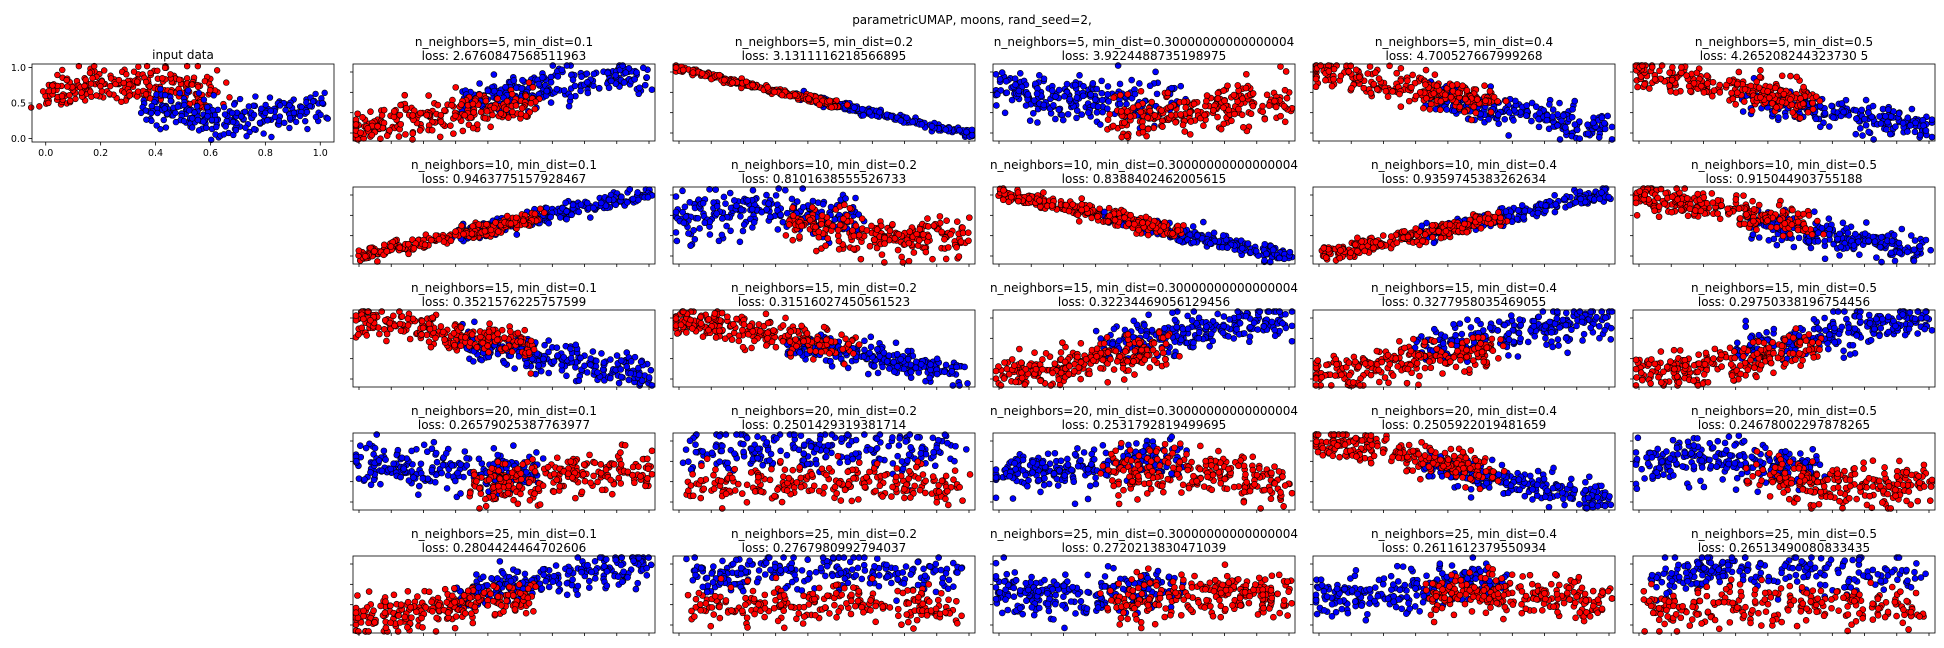 The width and height of the screenshot is (1944, 648). What do you see at coordinates (320, 153) in the screenshot?
I see `x-tick-label: 1.0` at bounding box center [320, 153].